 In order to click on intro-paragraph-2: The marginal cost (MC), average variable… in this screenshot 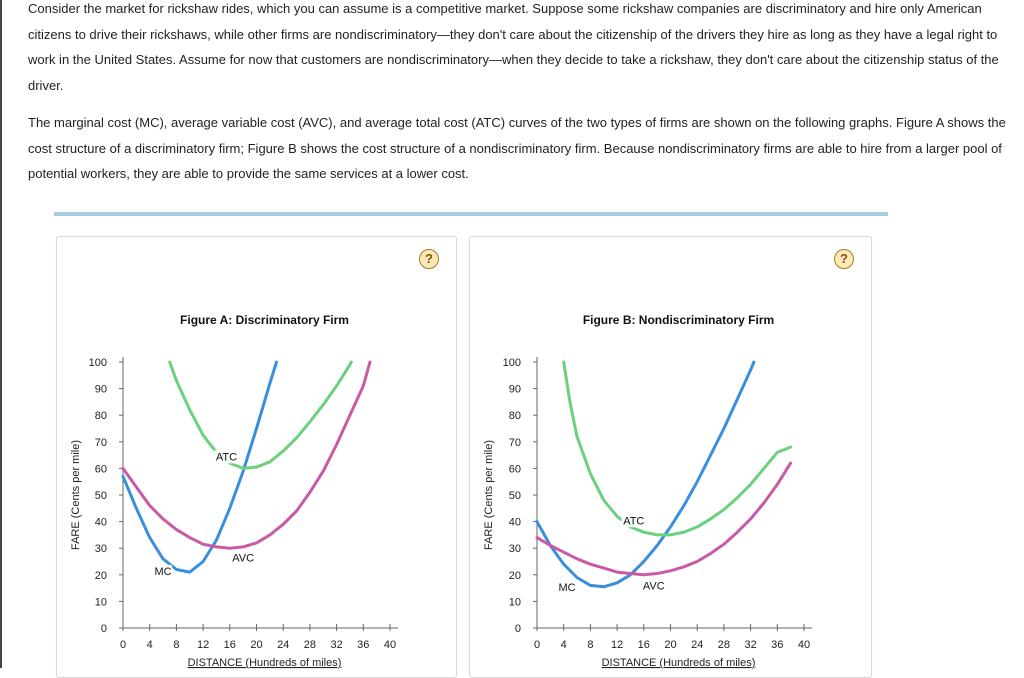, I will do `click(517, 148)`.